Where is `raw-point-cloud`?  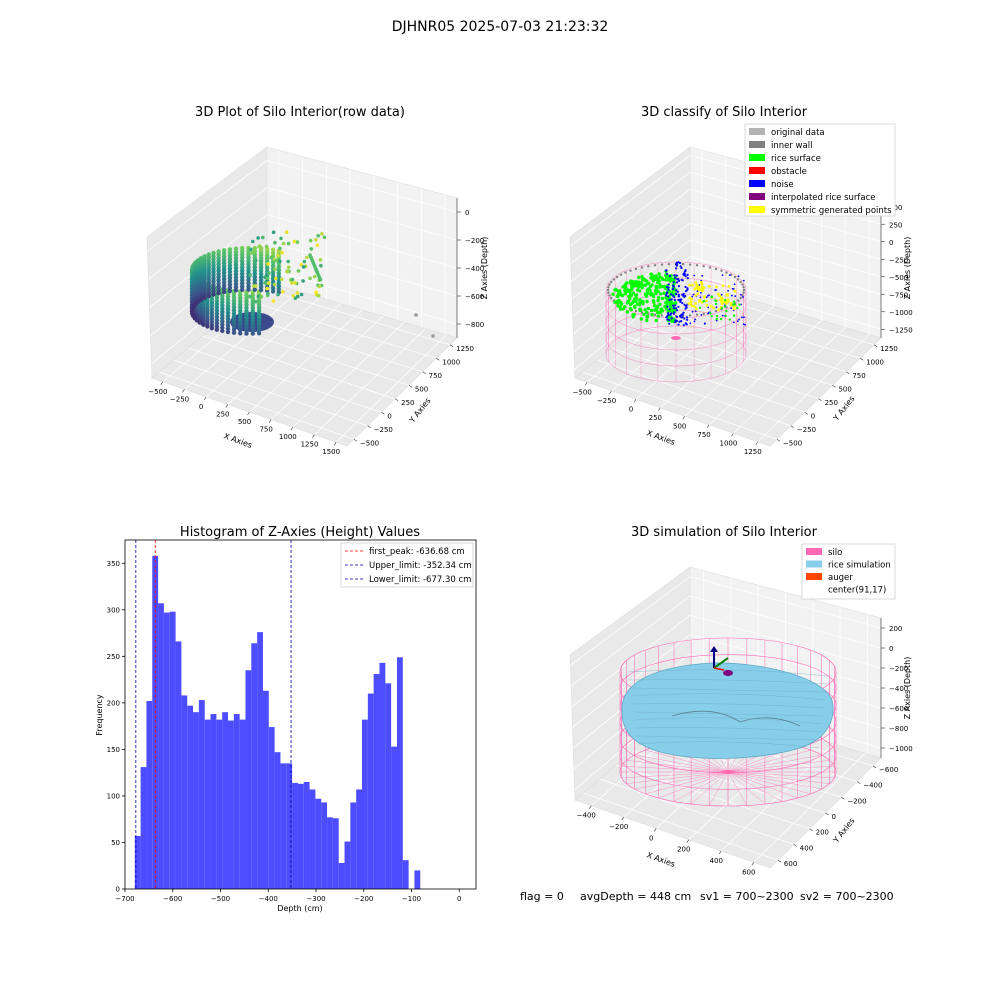 raw-point-cloud is located at coordinates (312, 284).